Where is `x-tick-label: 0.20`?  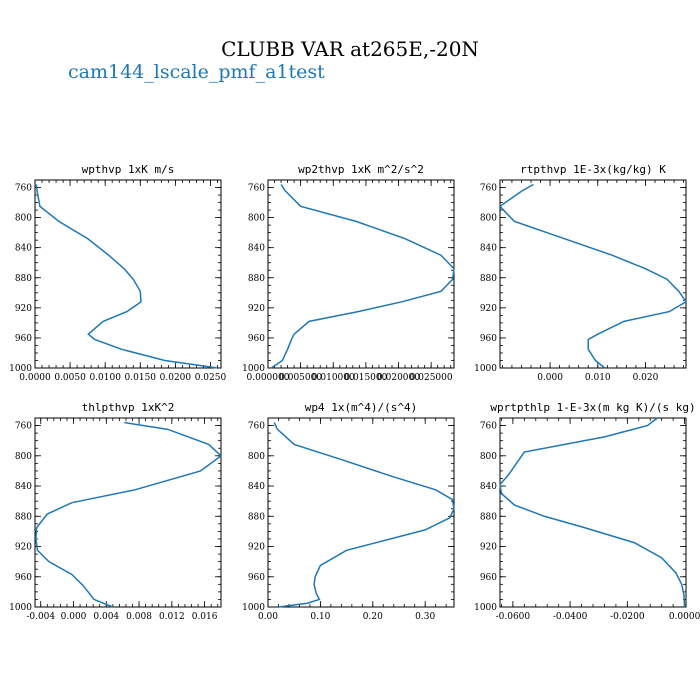 x-tick-label: 0.20 is located at coordinates (373, 617).